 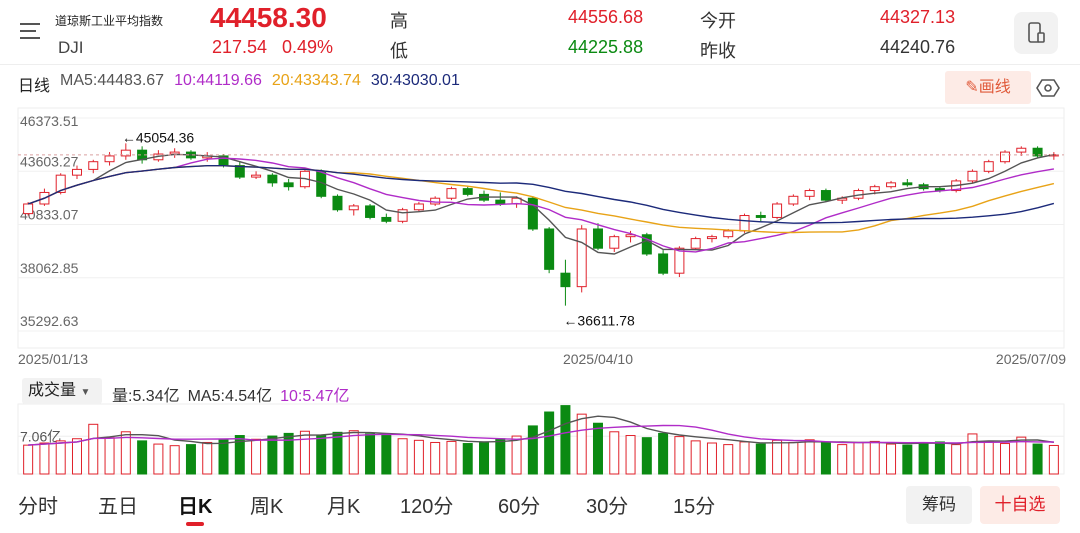 What do you see at coordinates (599, 321) in the screenshot?
I see `low-annotation: ←36611.78` at bounding box center [599, 321].